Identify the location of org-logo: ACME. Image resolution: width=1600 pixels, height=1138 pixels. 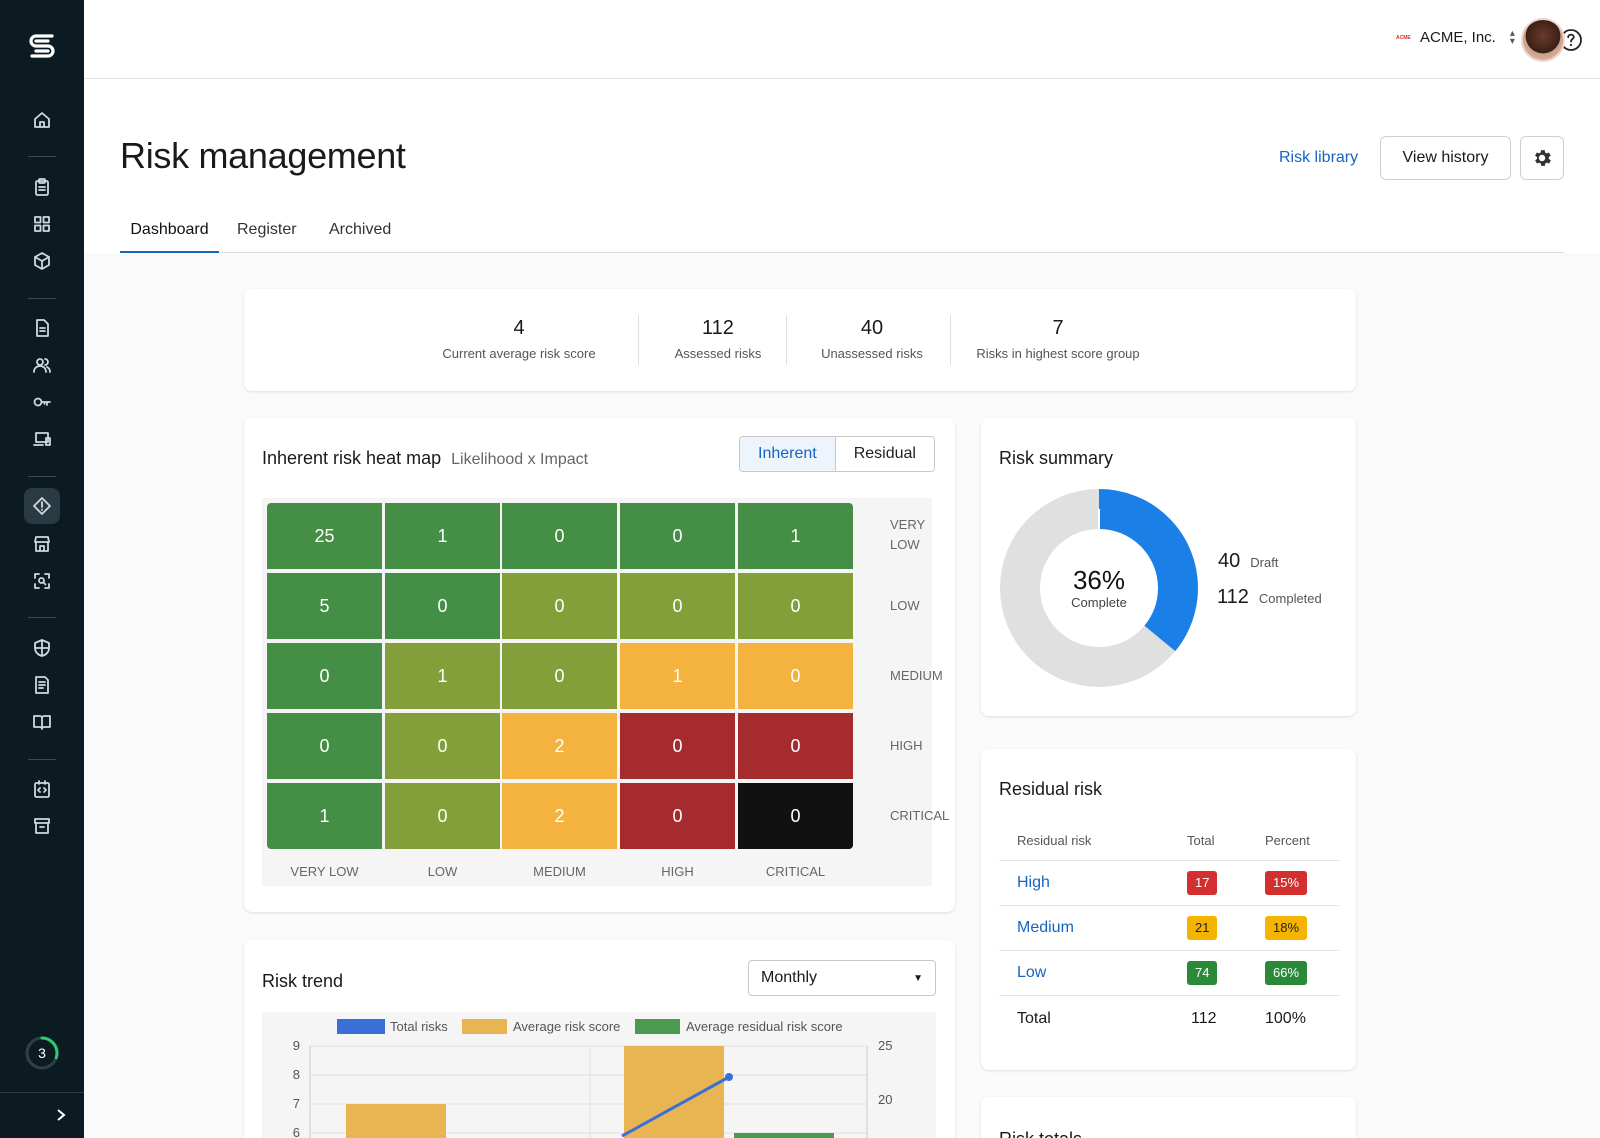
(1403, 37).